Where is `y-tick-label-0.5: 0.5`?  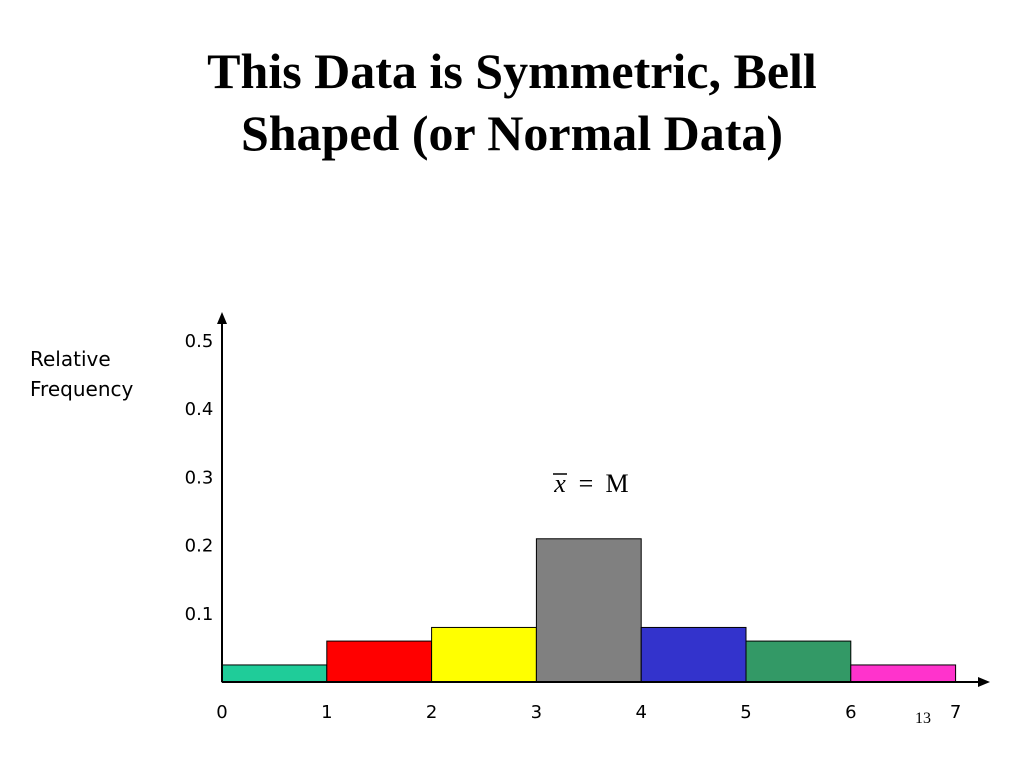
y-tick-label-0.5: 0.5 is located at coordinates (199, 341).